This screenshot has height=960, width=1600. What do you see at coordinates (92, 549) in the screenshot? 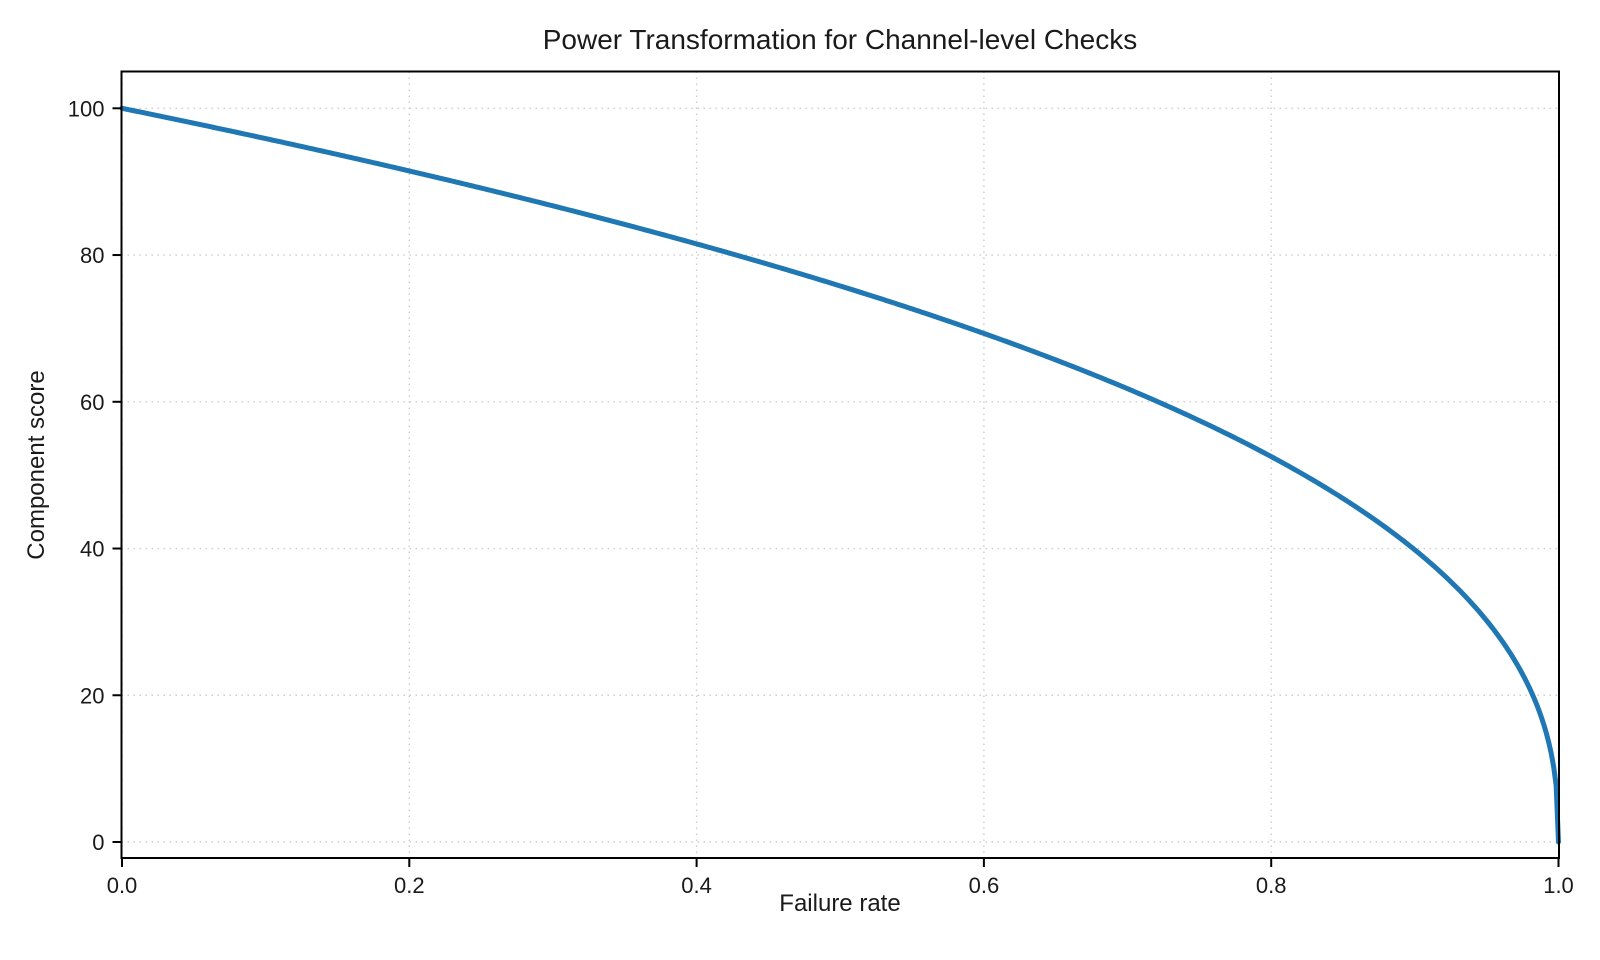
I see `y-tick-label: 40` at bounding box center [92, 549].